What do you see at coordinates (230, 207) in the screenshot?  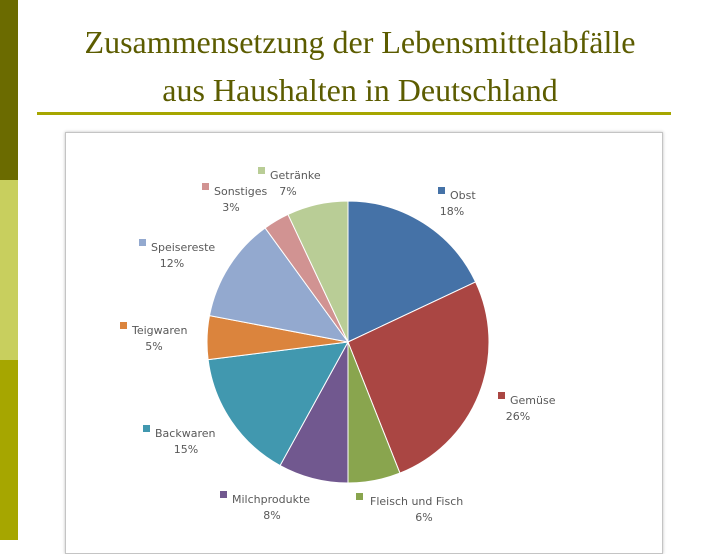 I see `data-value-sonstiges: 3%` at bounding box center [230, 207].